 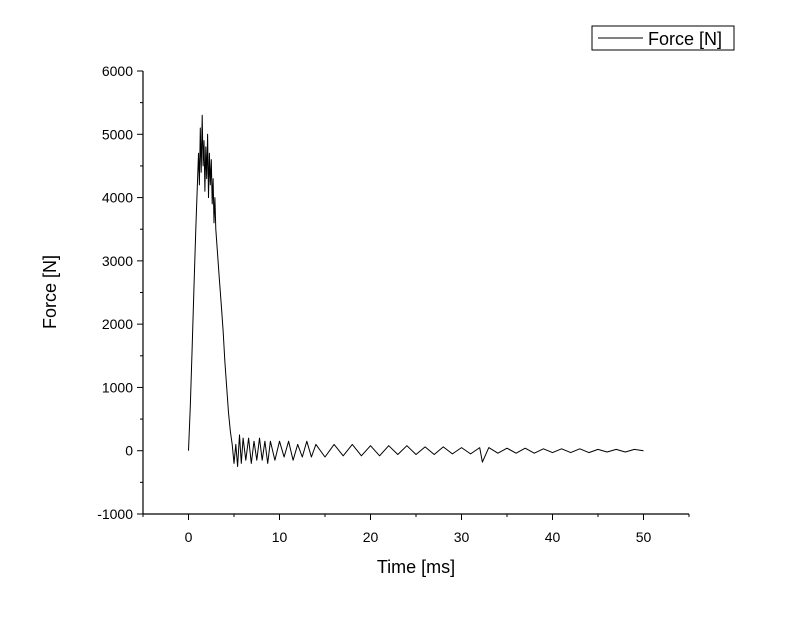 I want to click on x-tick-label: 50, so click(x=644, y=537).